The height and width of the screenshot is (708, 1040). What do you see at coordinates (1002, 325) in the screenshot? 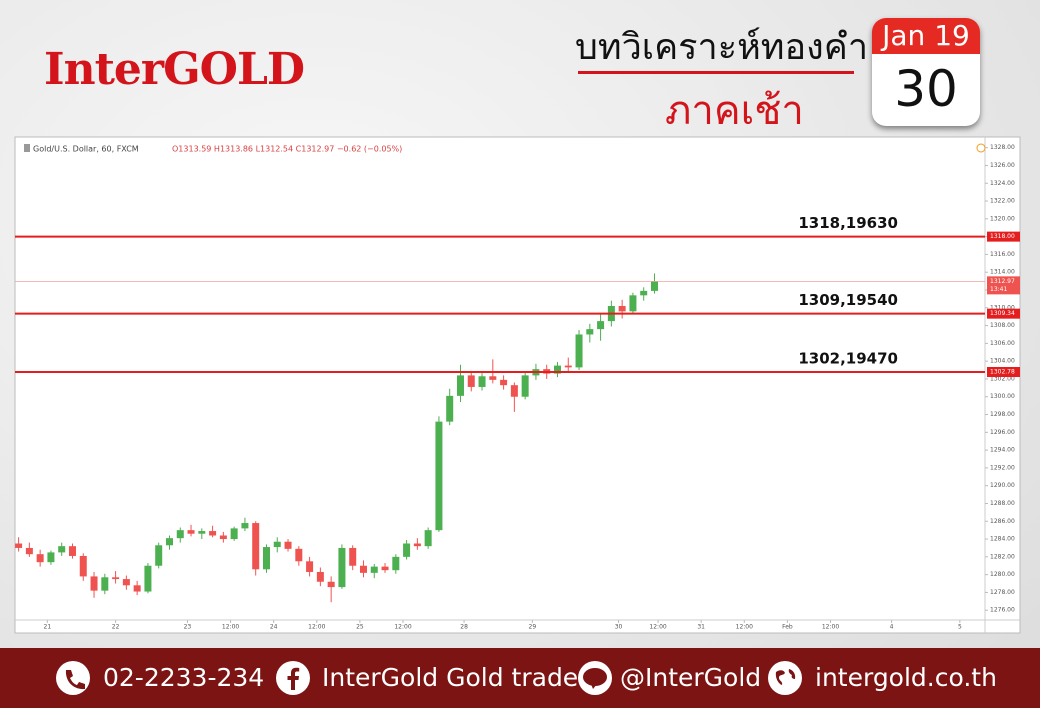
I see `y-tick-label: 1308.00` at bounding box center [1002, 325].